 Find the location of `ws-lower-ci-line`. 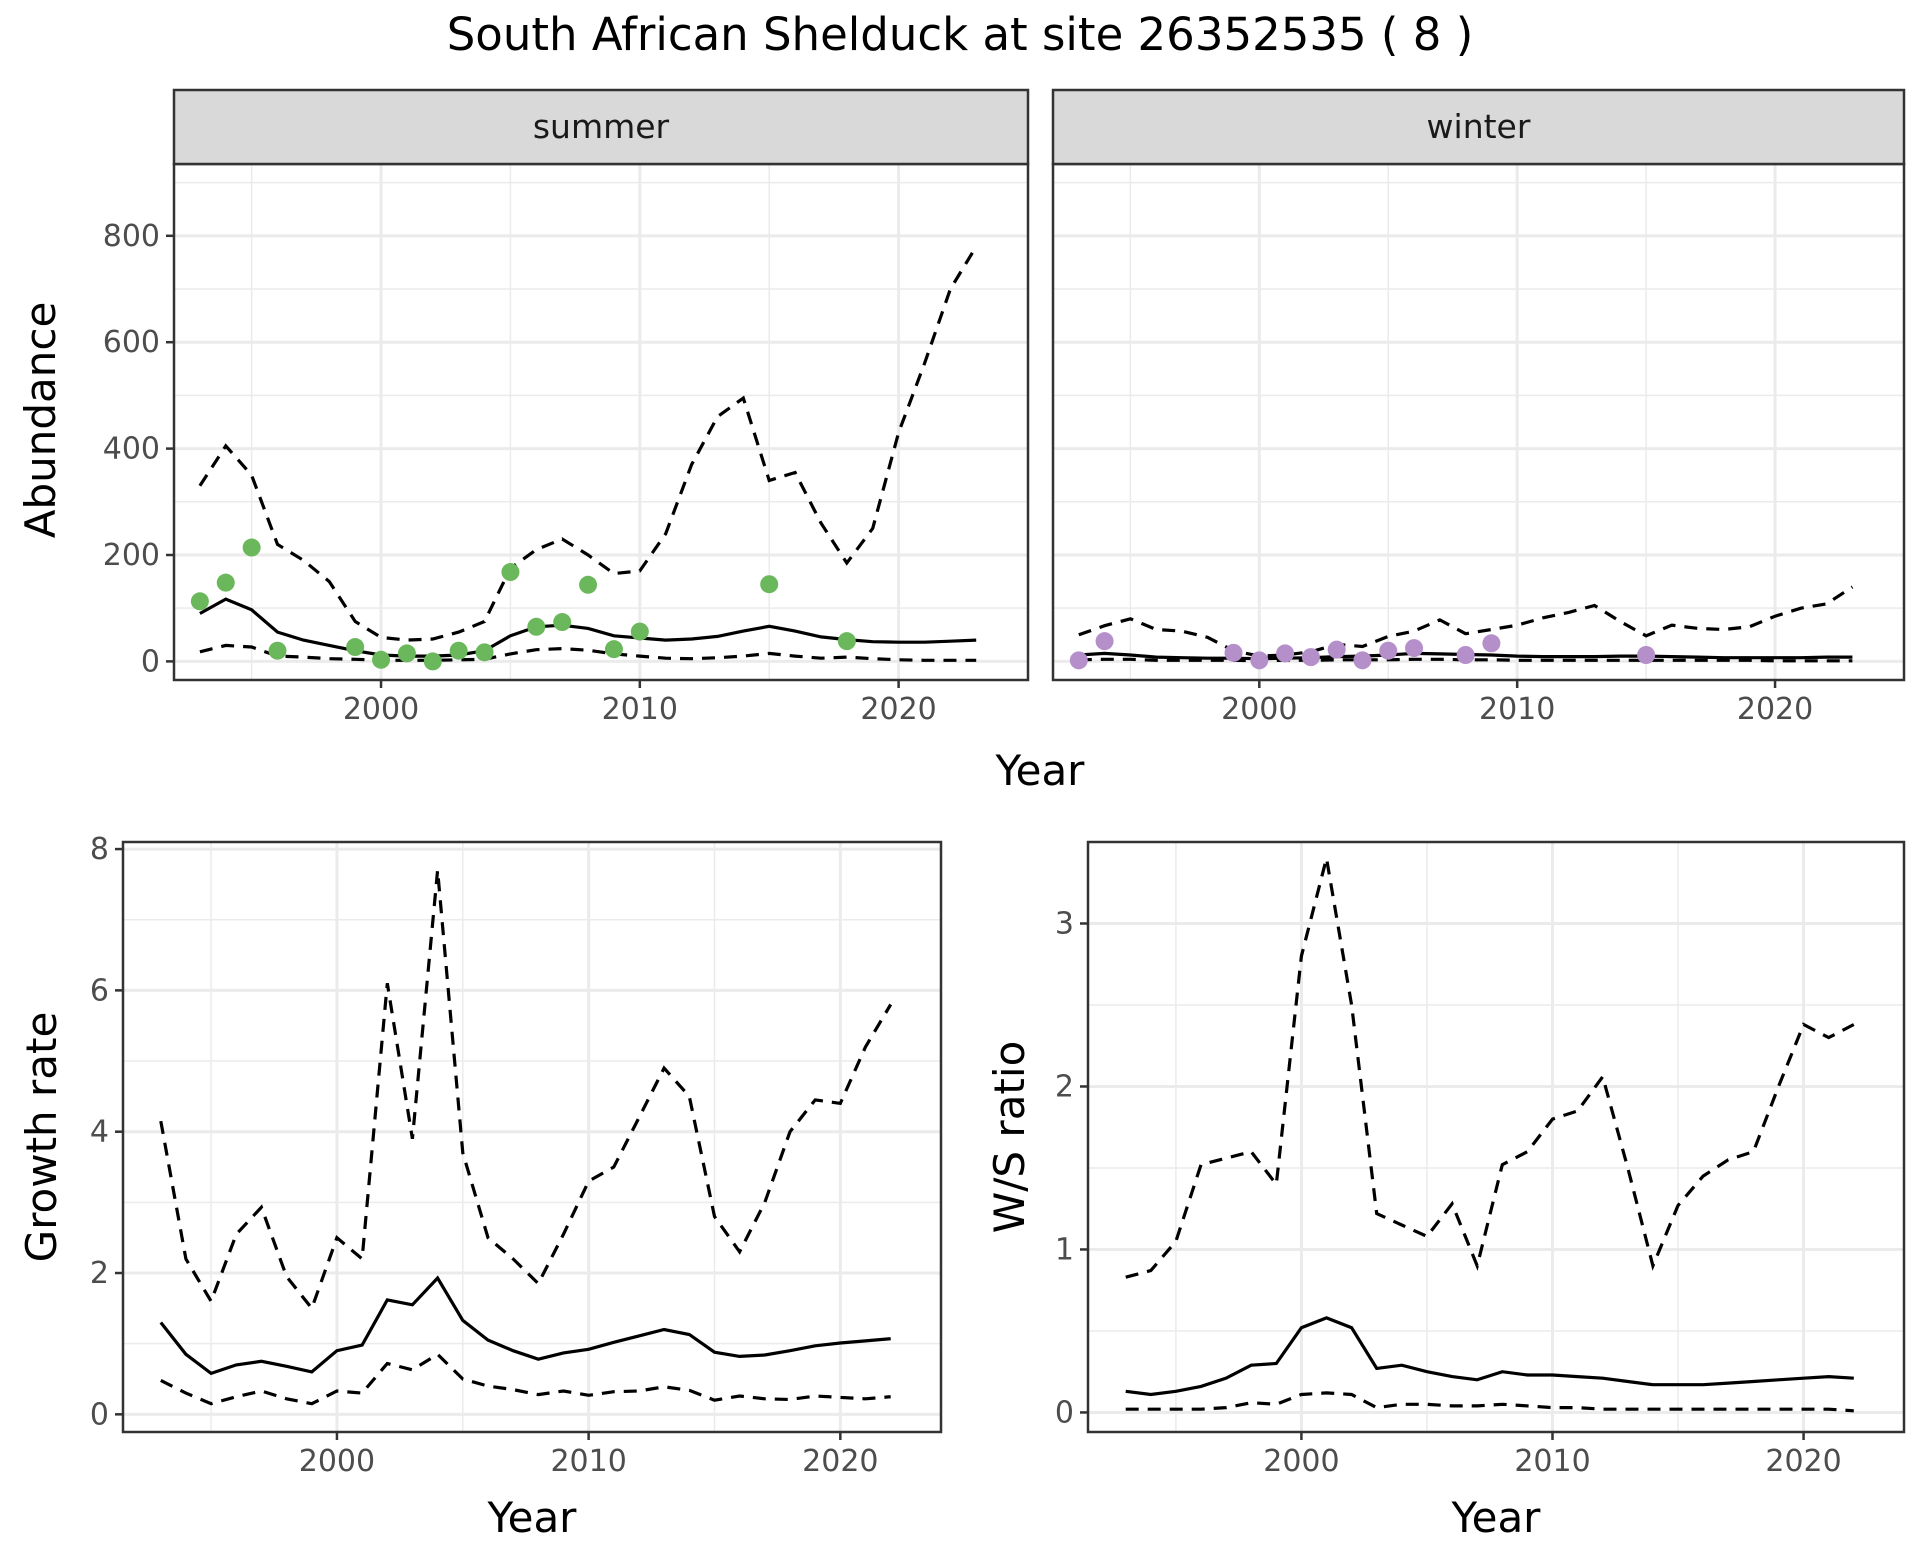

ws-lower-ci-line is located at coordinates (1489, 1402).